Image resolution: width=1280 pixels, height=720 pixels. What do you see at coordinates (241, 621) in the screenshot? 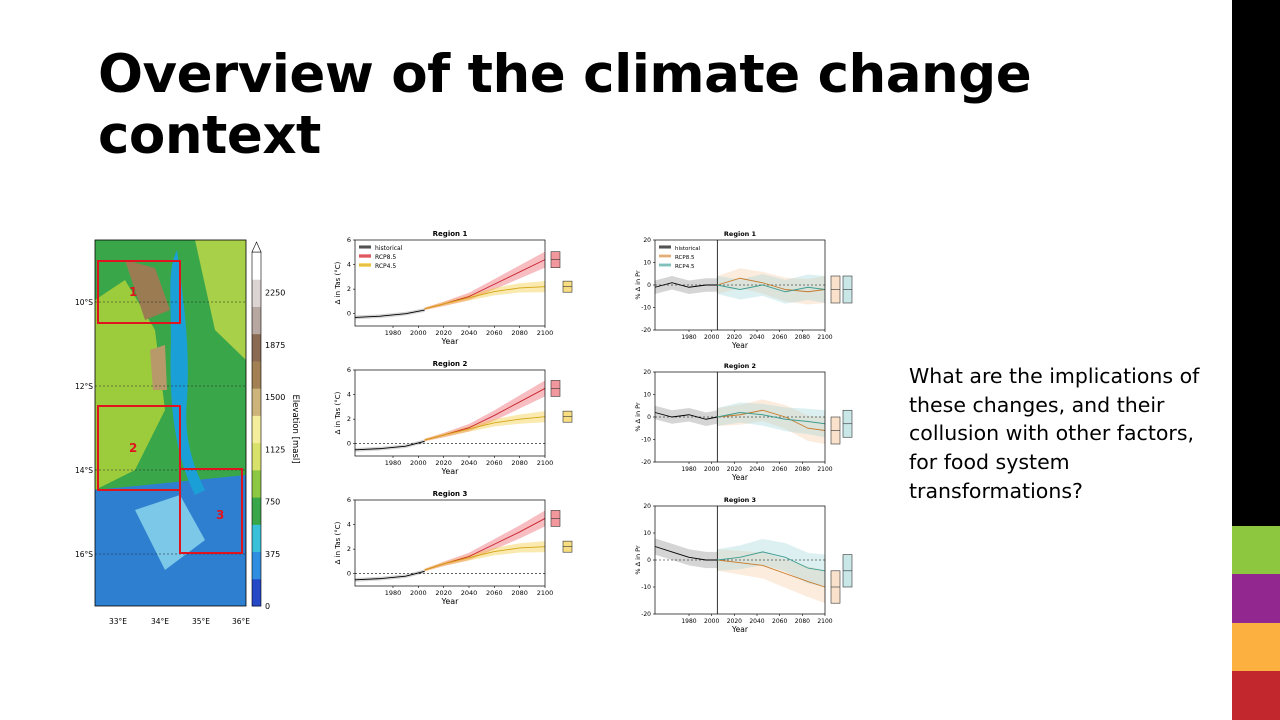
I see `map-lon-label: 36°E` at bounding box center [241, 621].